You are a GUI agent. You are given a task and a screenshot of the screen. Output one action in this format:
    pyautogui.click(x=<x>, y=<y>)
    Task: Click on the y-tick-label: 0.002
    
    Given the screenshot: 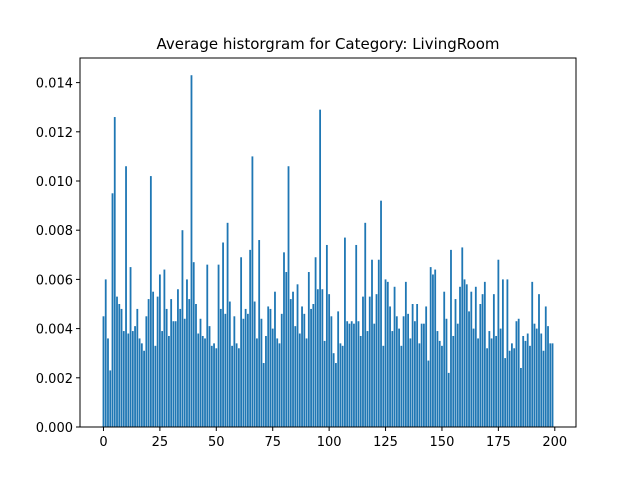 What is the action you would take?
    pyautogui.click(x=54, y=379)
    